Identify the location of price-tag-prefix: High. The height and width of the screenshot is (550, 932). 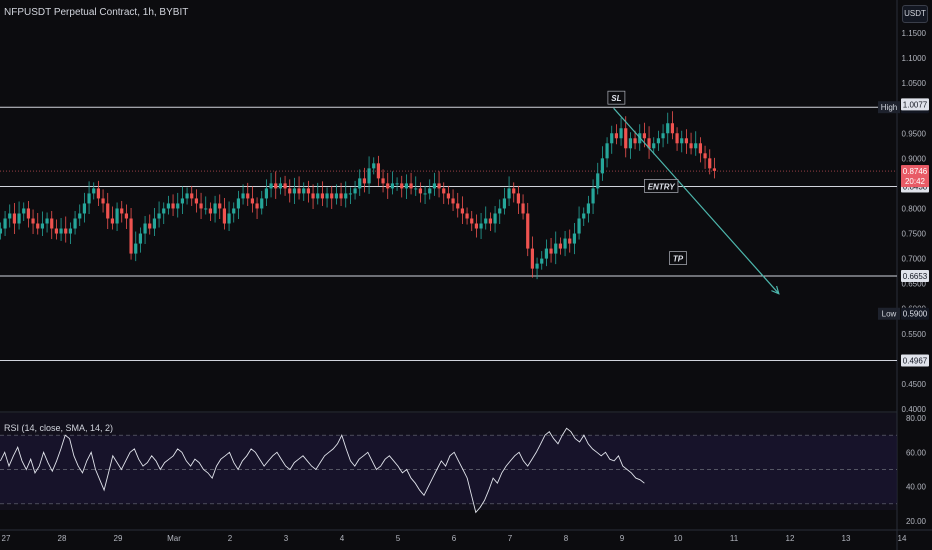
(889, 107).